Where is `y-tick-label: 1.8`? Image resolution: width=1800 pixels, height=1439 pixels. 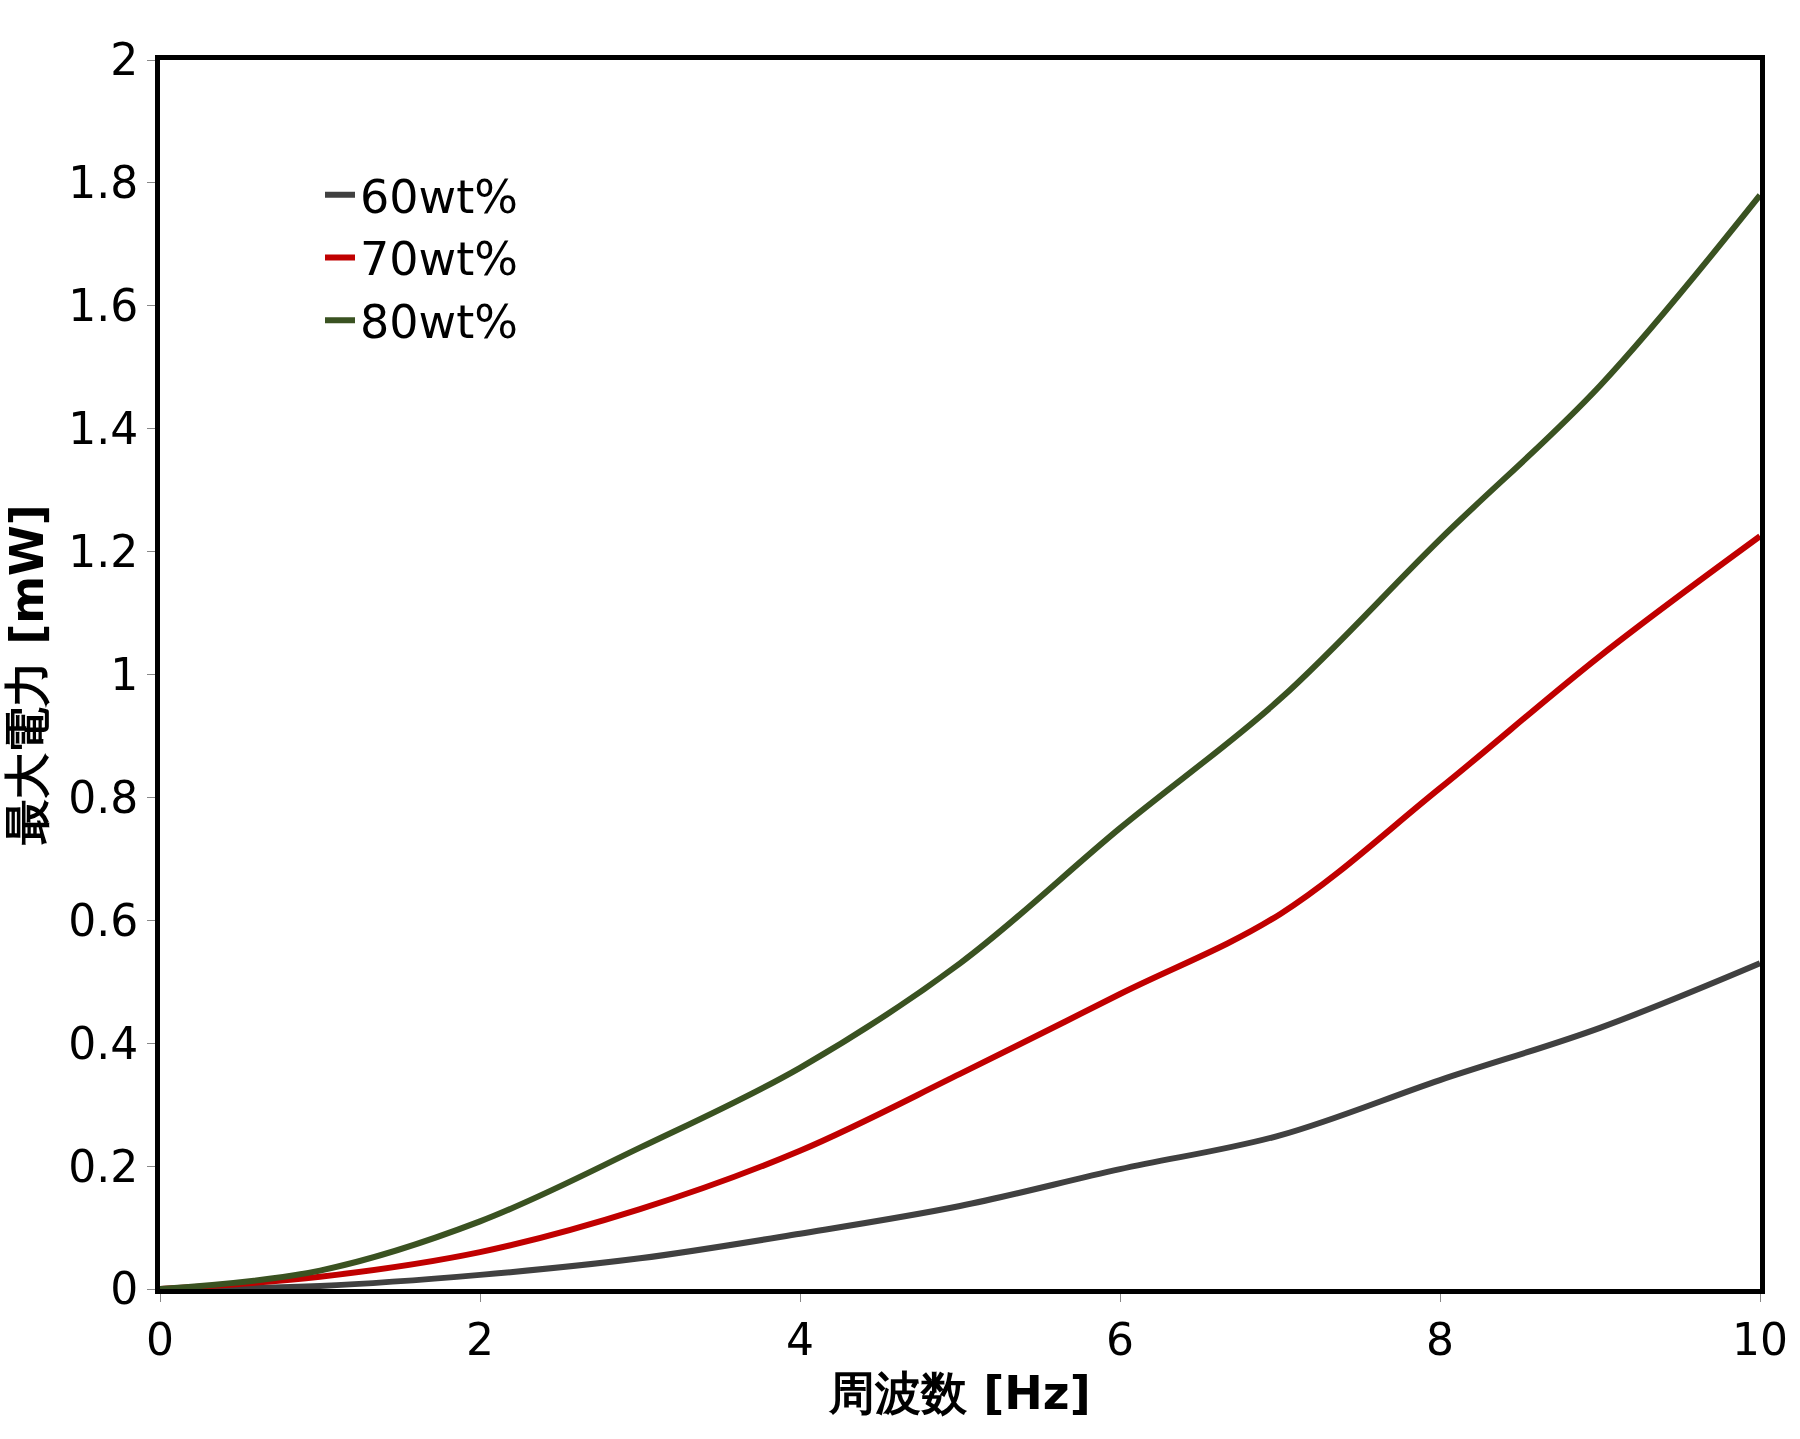
y-tick-label: 1.8 is located at coordinates (103, 183).